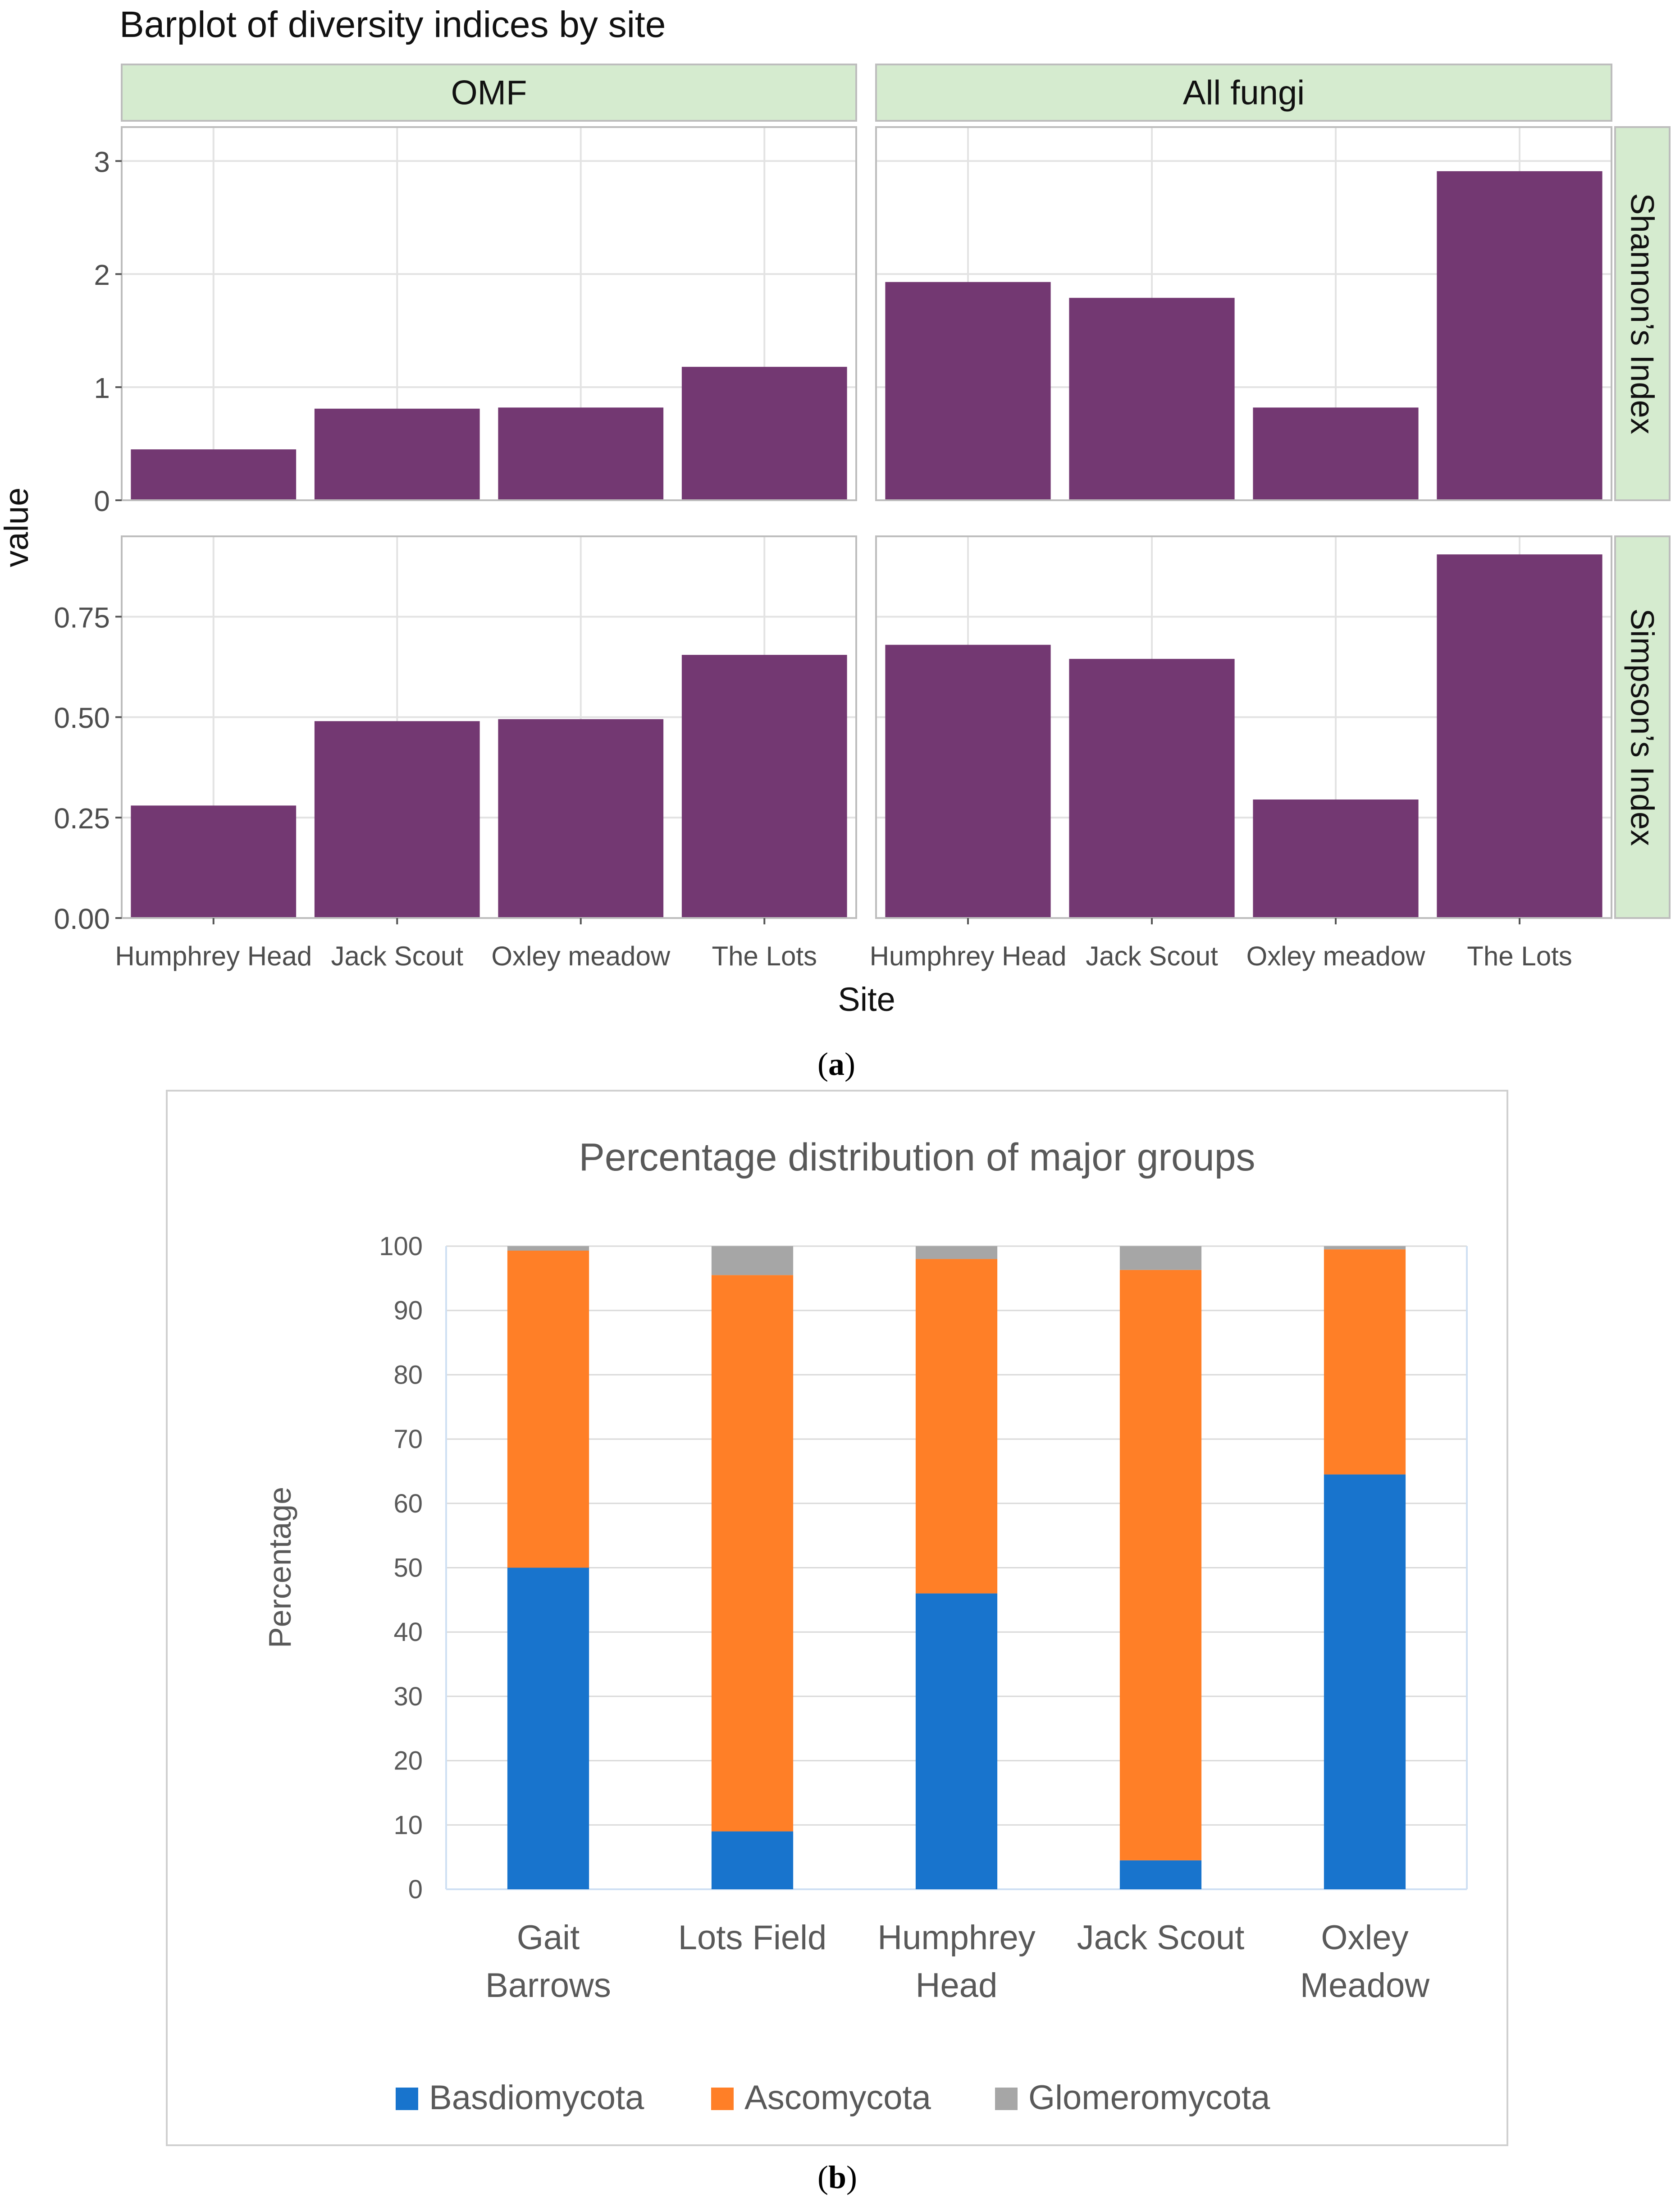 This screenshot has width=1680, height=2207. Describe the element at coordinates (102, 388) in the screenshot. I see `y-tick-label: 1` at that location.